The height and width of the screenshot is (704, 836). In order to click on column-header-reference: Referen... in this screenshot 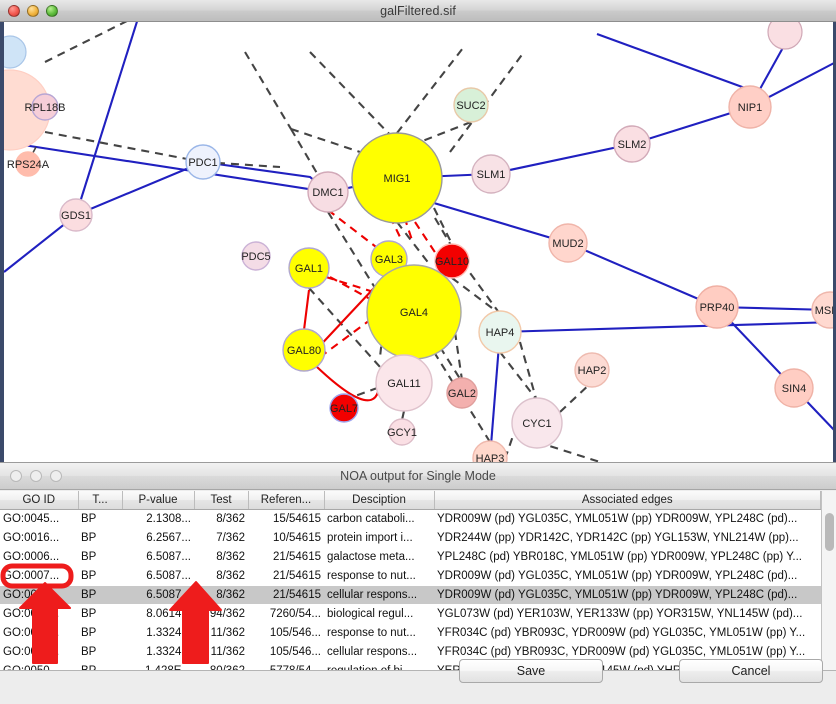, I will do `click(286, 500)`.